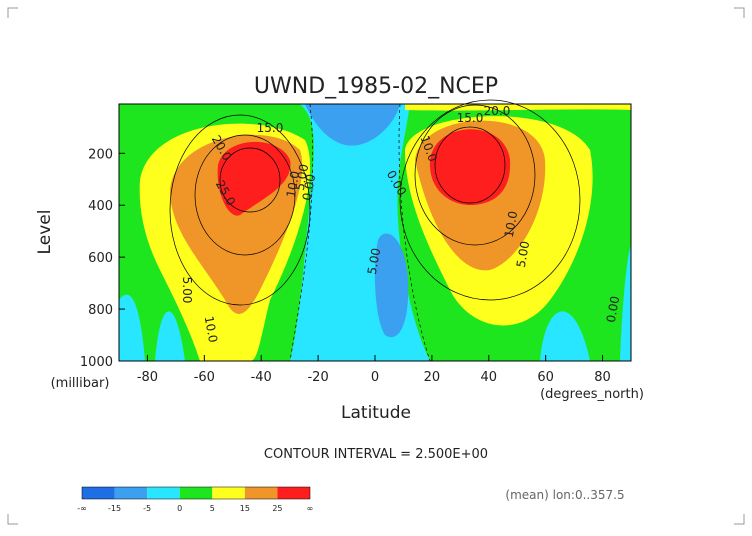 This screenshot has width=752, height=536. I want to click on footnote: (mean) lon:0..357.5, so click(564, 495).